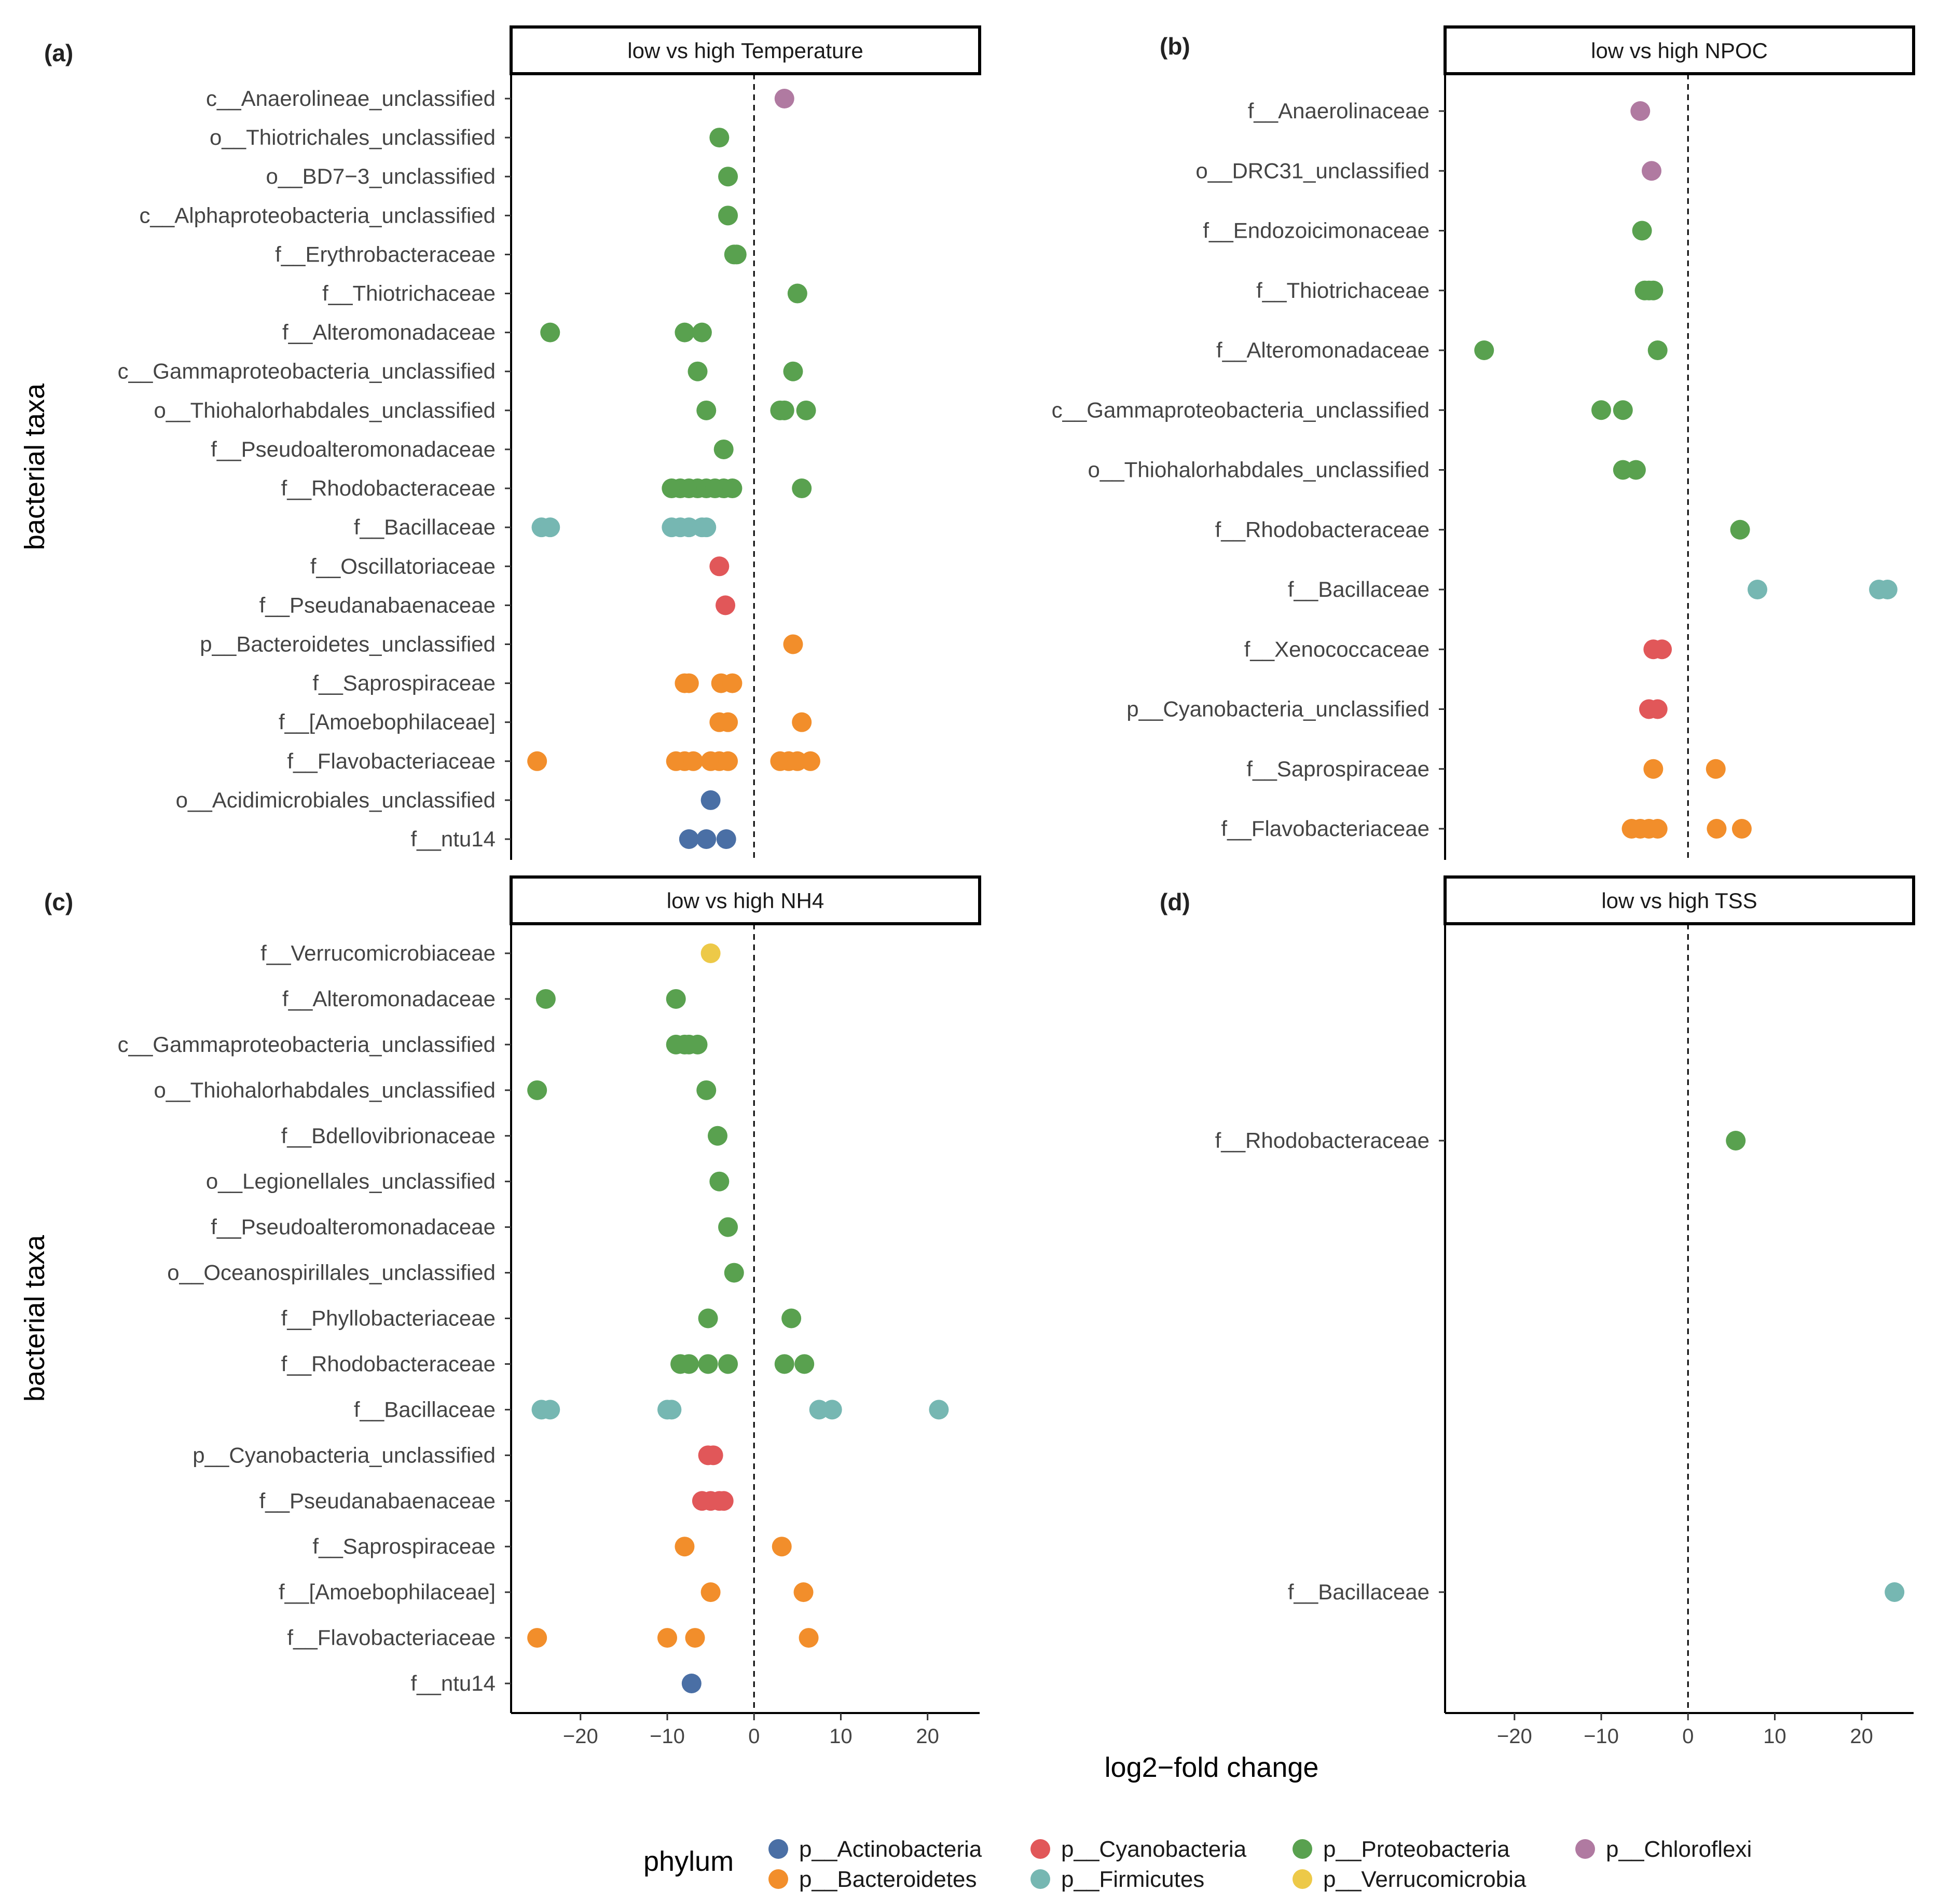  I want to click on taxon-label: f__Phyllobacteriaceae, so click(388, 1318).